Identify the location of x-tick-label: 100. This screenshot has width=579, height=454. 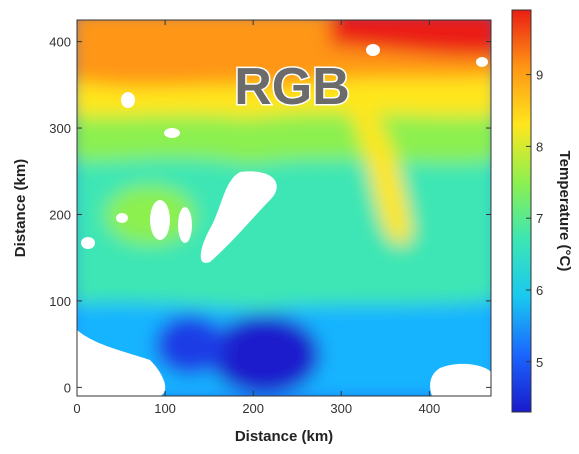
(165, 408).